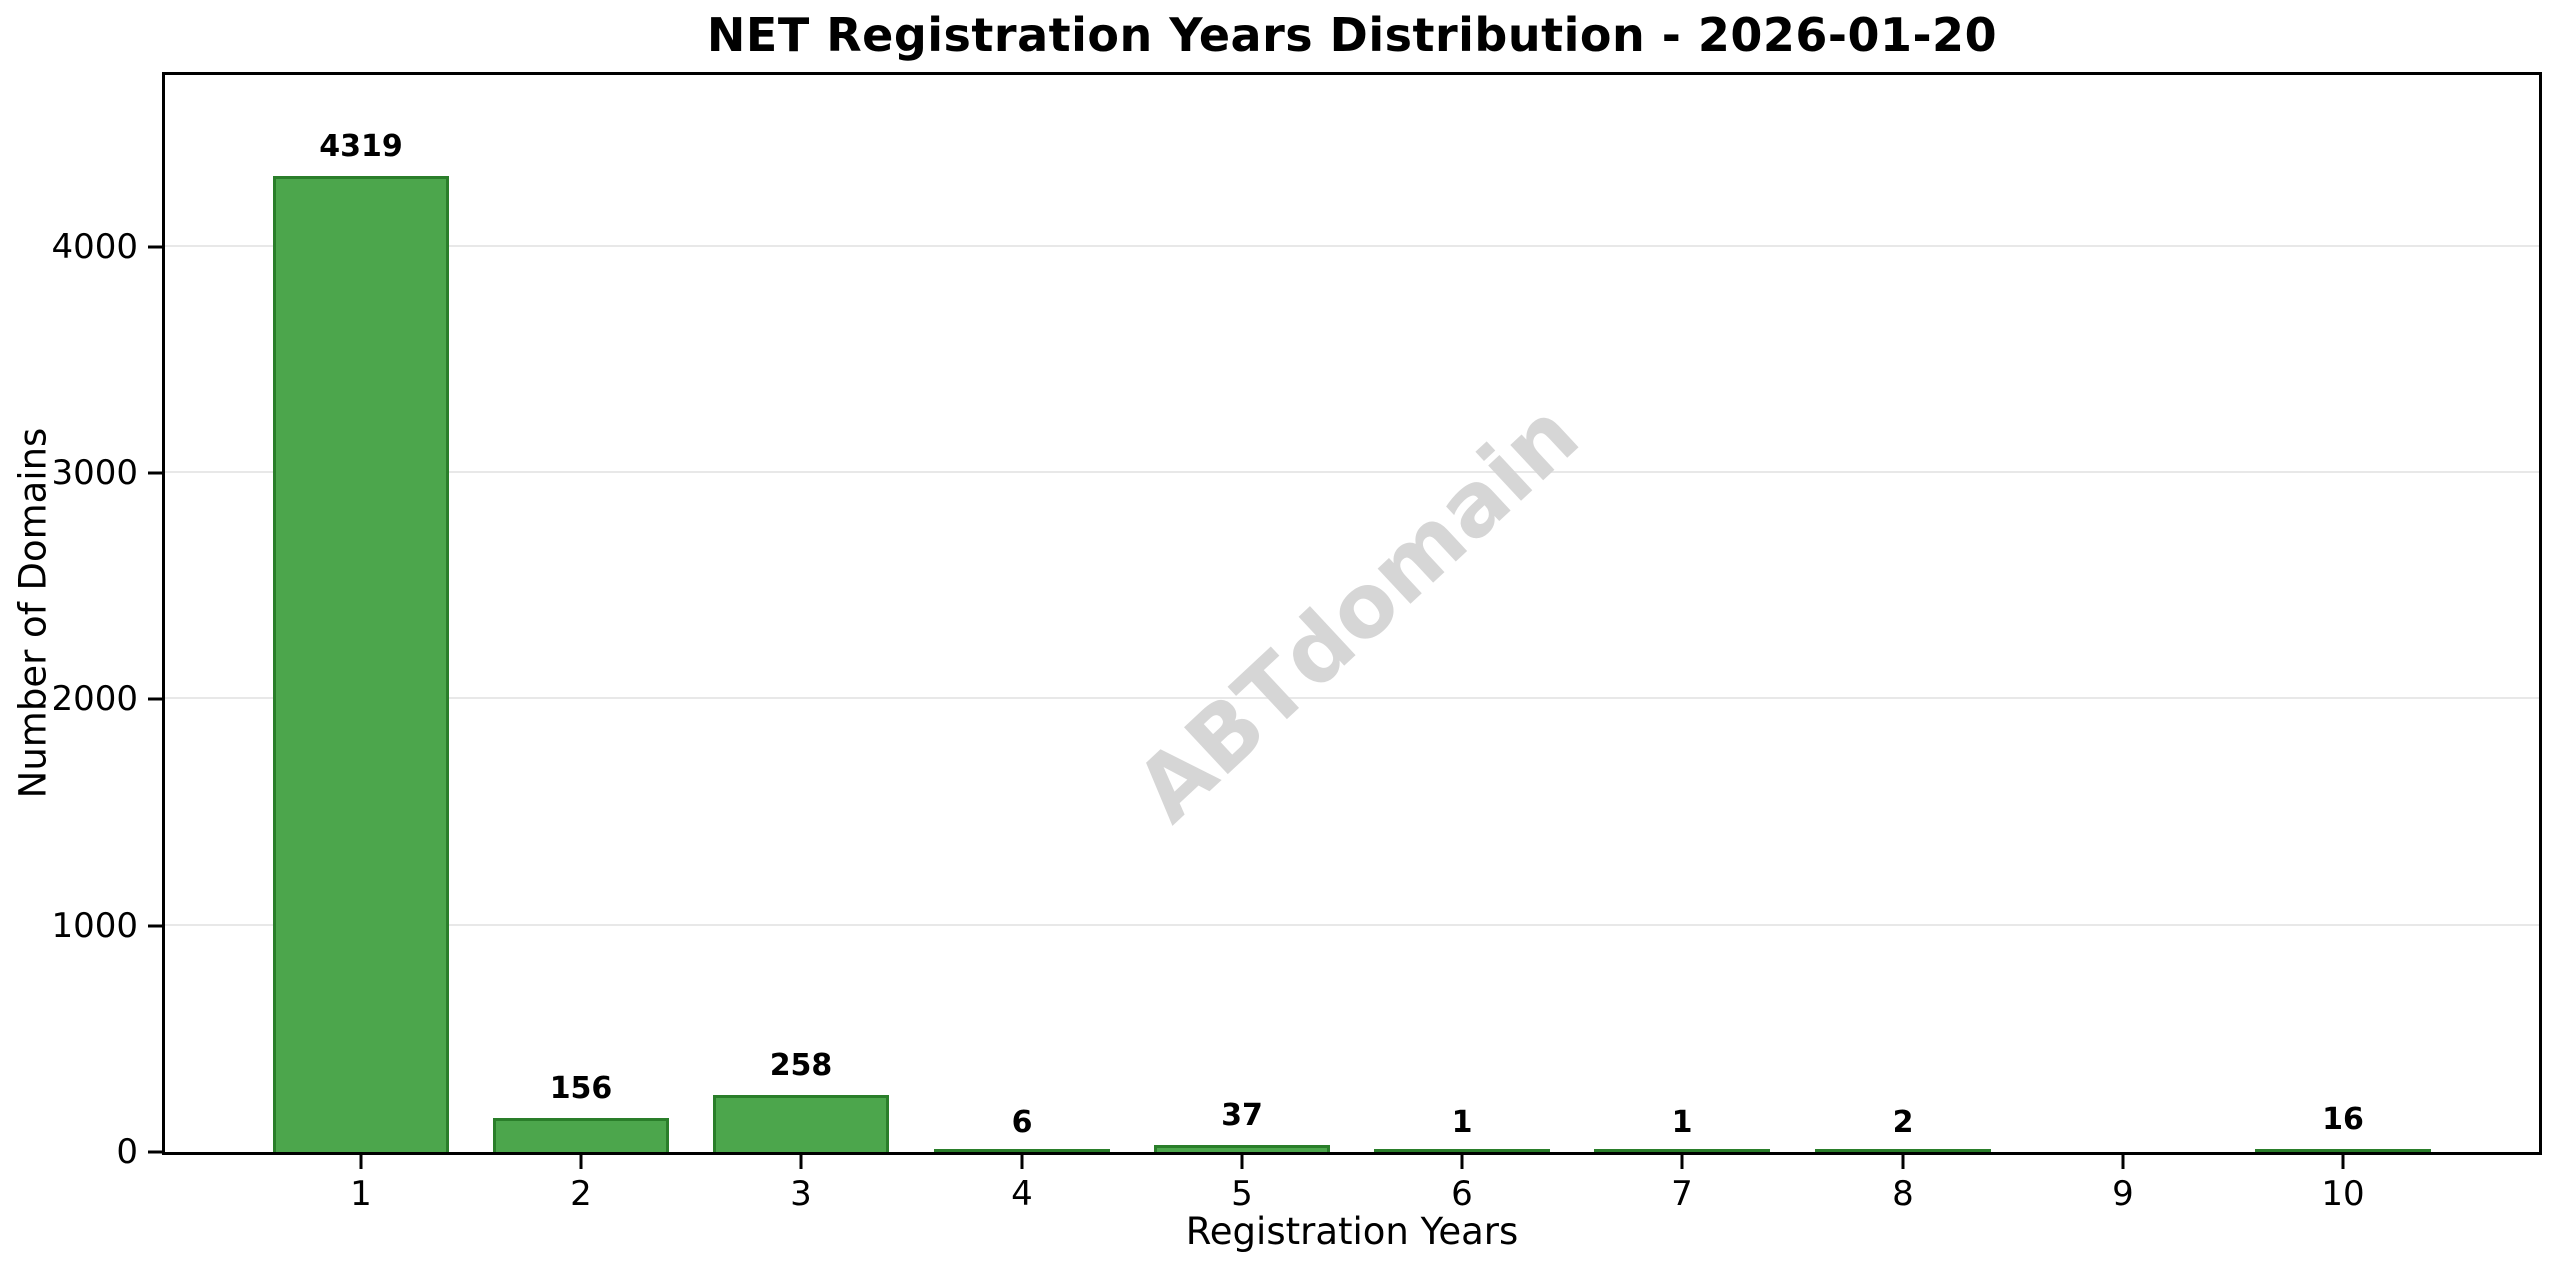 This screenshot has height=1271, width=2560. I want to click on x-tick-label-10: 10, so click(2343, 1194).